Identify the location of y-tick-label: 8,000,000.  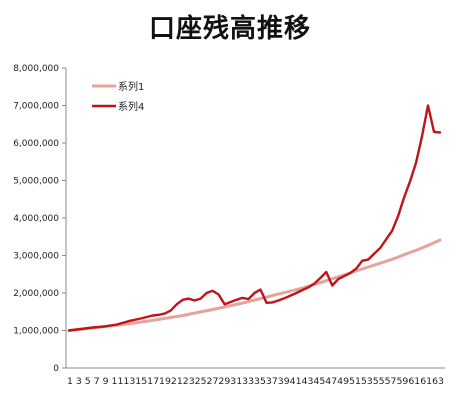
(36, 69).